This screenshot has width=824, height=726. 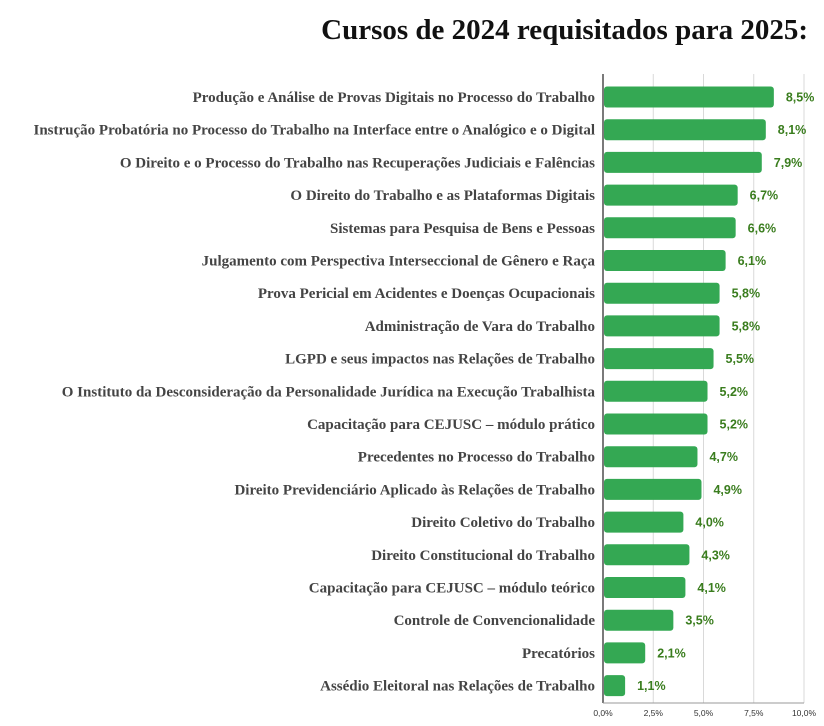 What do you see at coordinates (503, 523) in the screenshot?
I see `category-label: Direito Coletivo do Trabalho` at bounding box center [503, 523].